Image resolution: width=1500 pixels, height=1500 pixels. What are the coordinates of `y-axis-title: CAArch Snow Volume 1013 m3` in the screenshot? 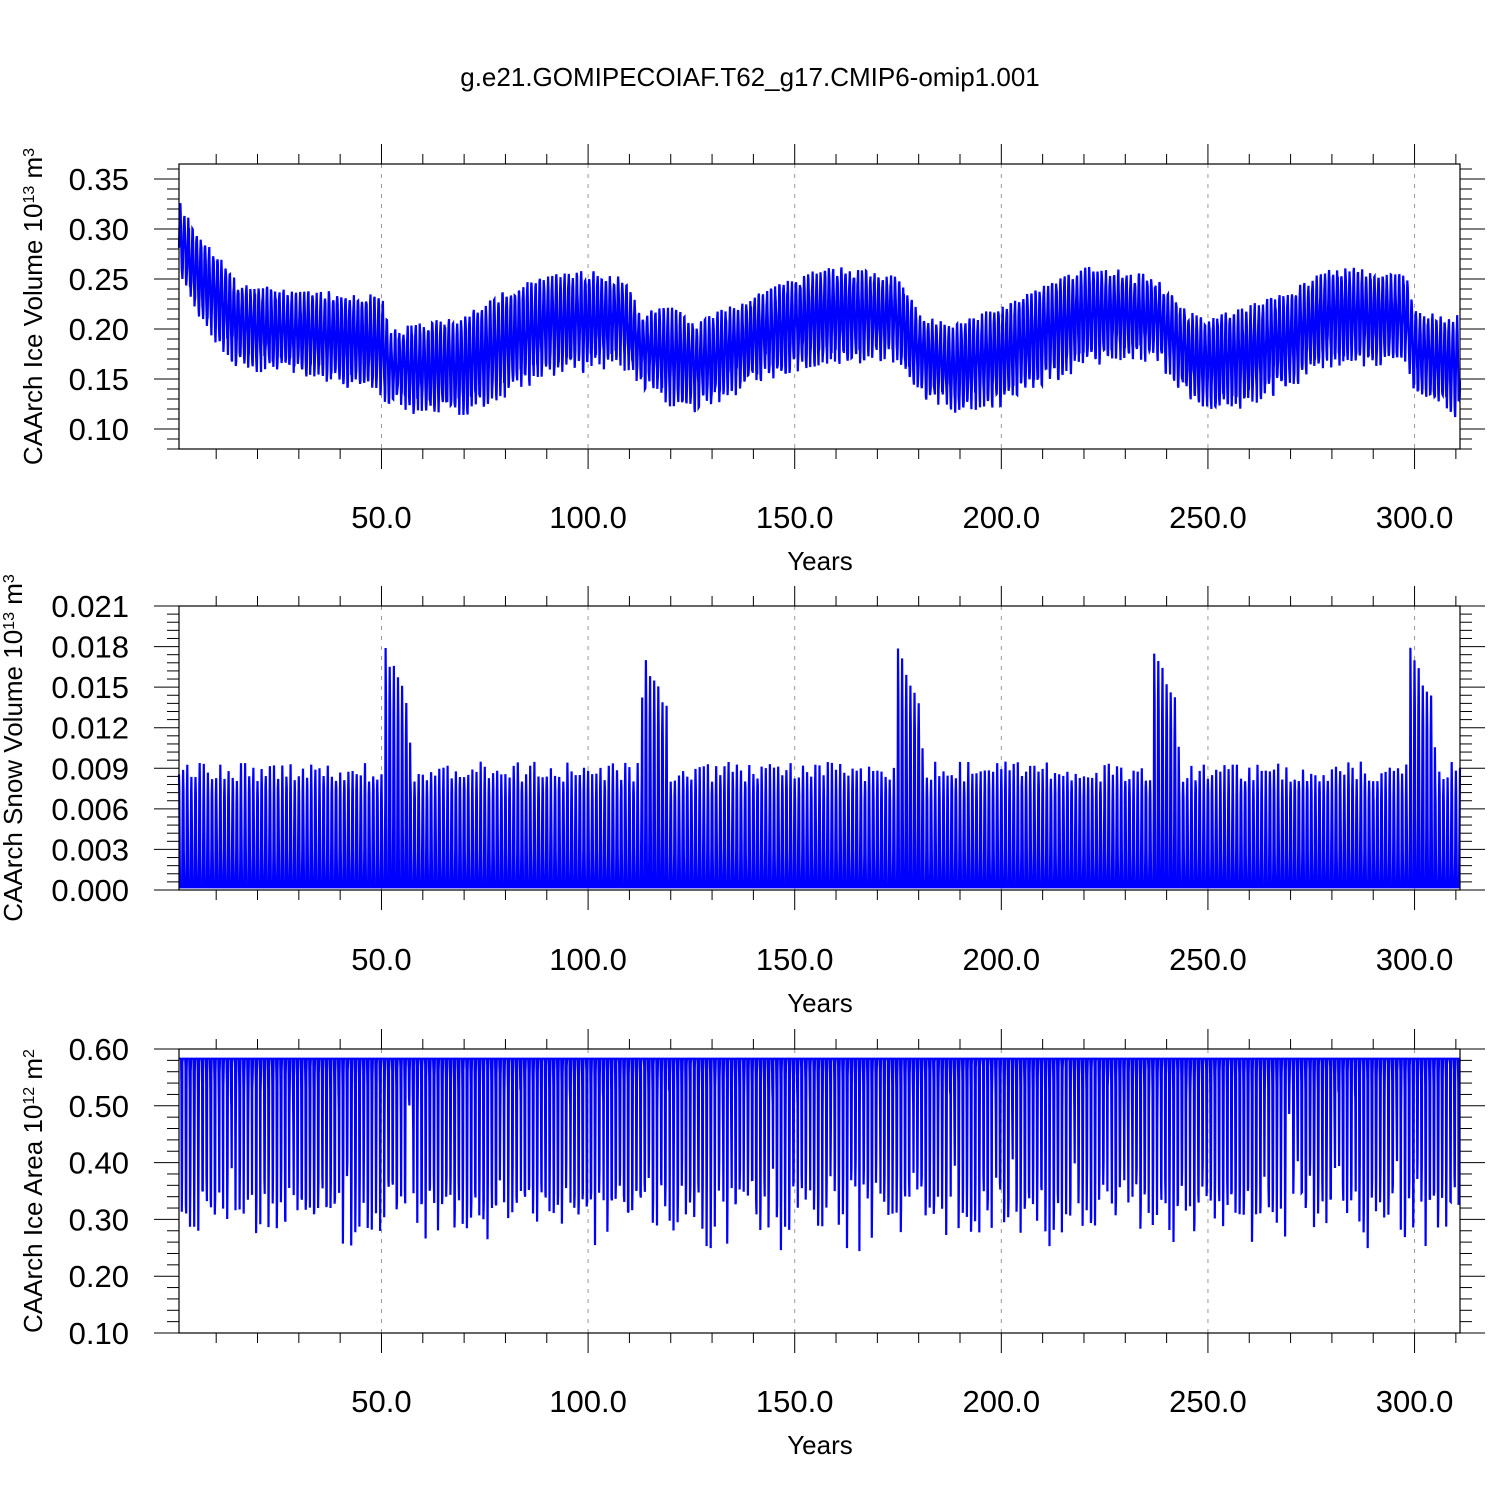 It's located at (14, 748).